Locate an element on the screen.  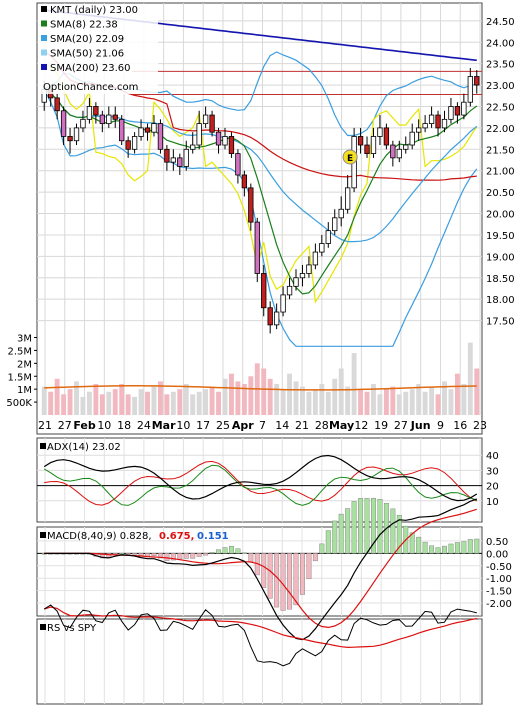
volume-average-line is located at coordinates (260, 388).